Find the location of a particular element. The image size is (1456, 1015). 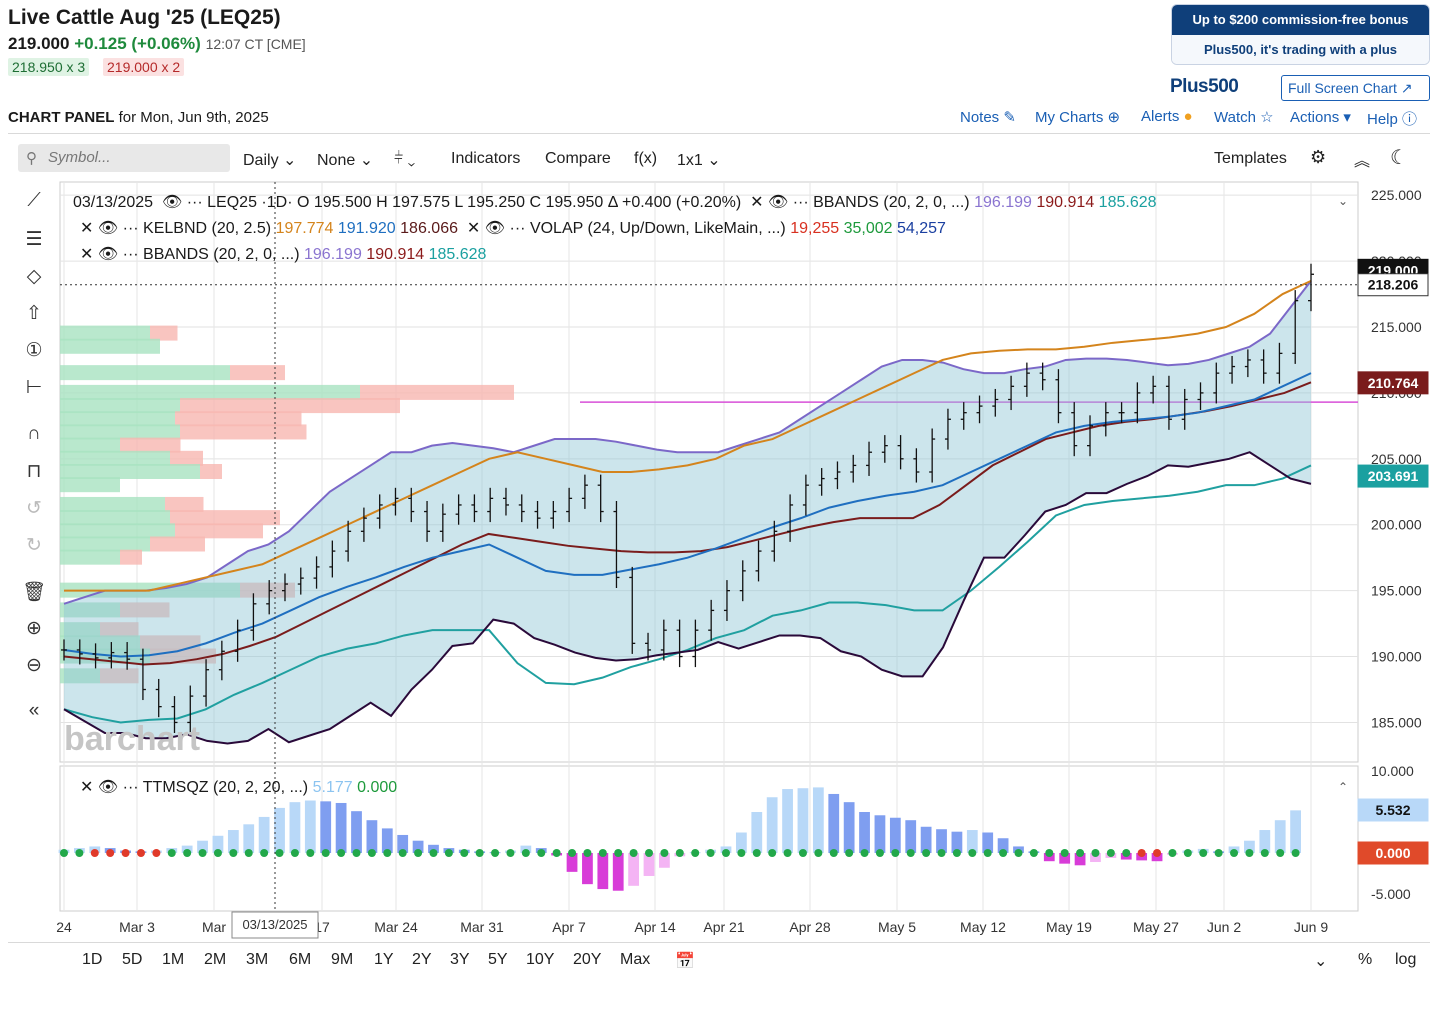

last-price: 219.000 is located at coordinates (39, 43).